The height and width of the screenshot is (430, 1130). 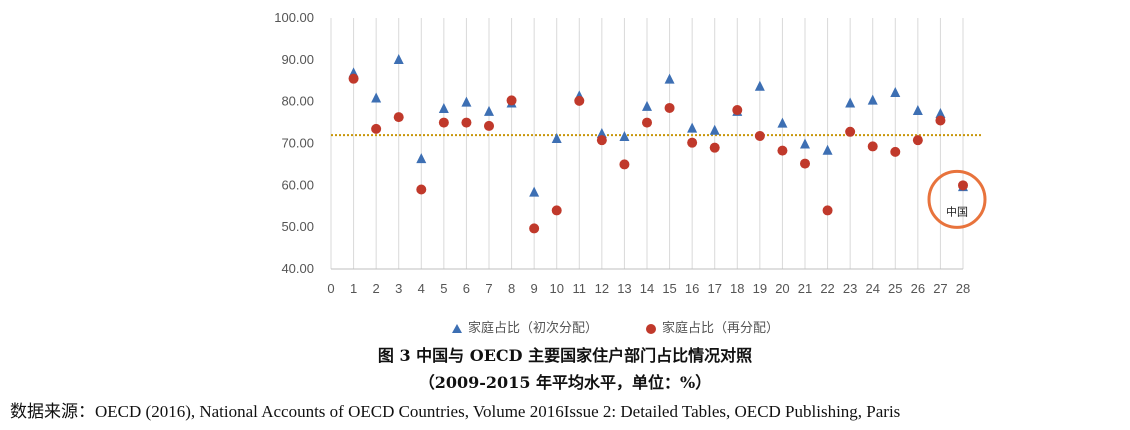 I want to click on y-tick-label: 50.00, so click(x=297, y=226).